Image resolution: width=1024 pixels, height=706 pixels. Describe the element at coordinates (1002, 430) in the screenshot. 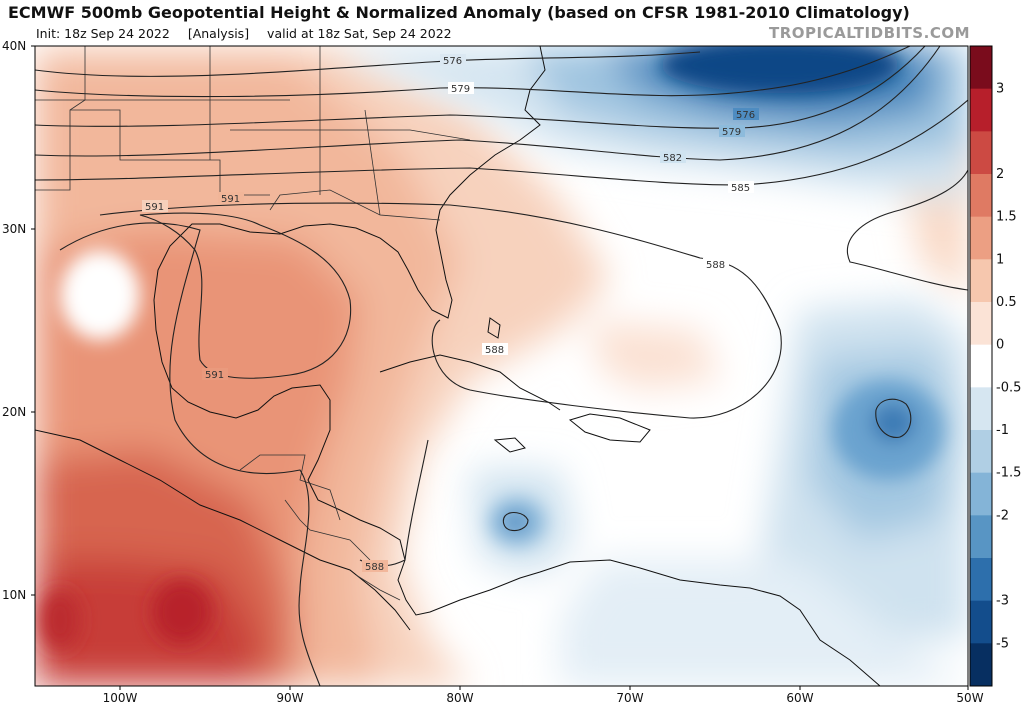

I see `colorbar-label: -1` at that location.